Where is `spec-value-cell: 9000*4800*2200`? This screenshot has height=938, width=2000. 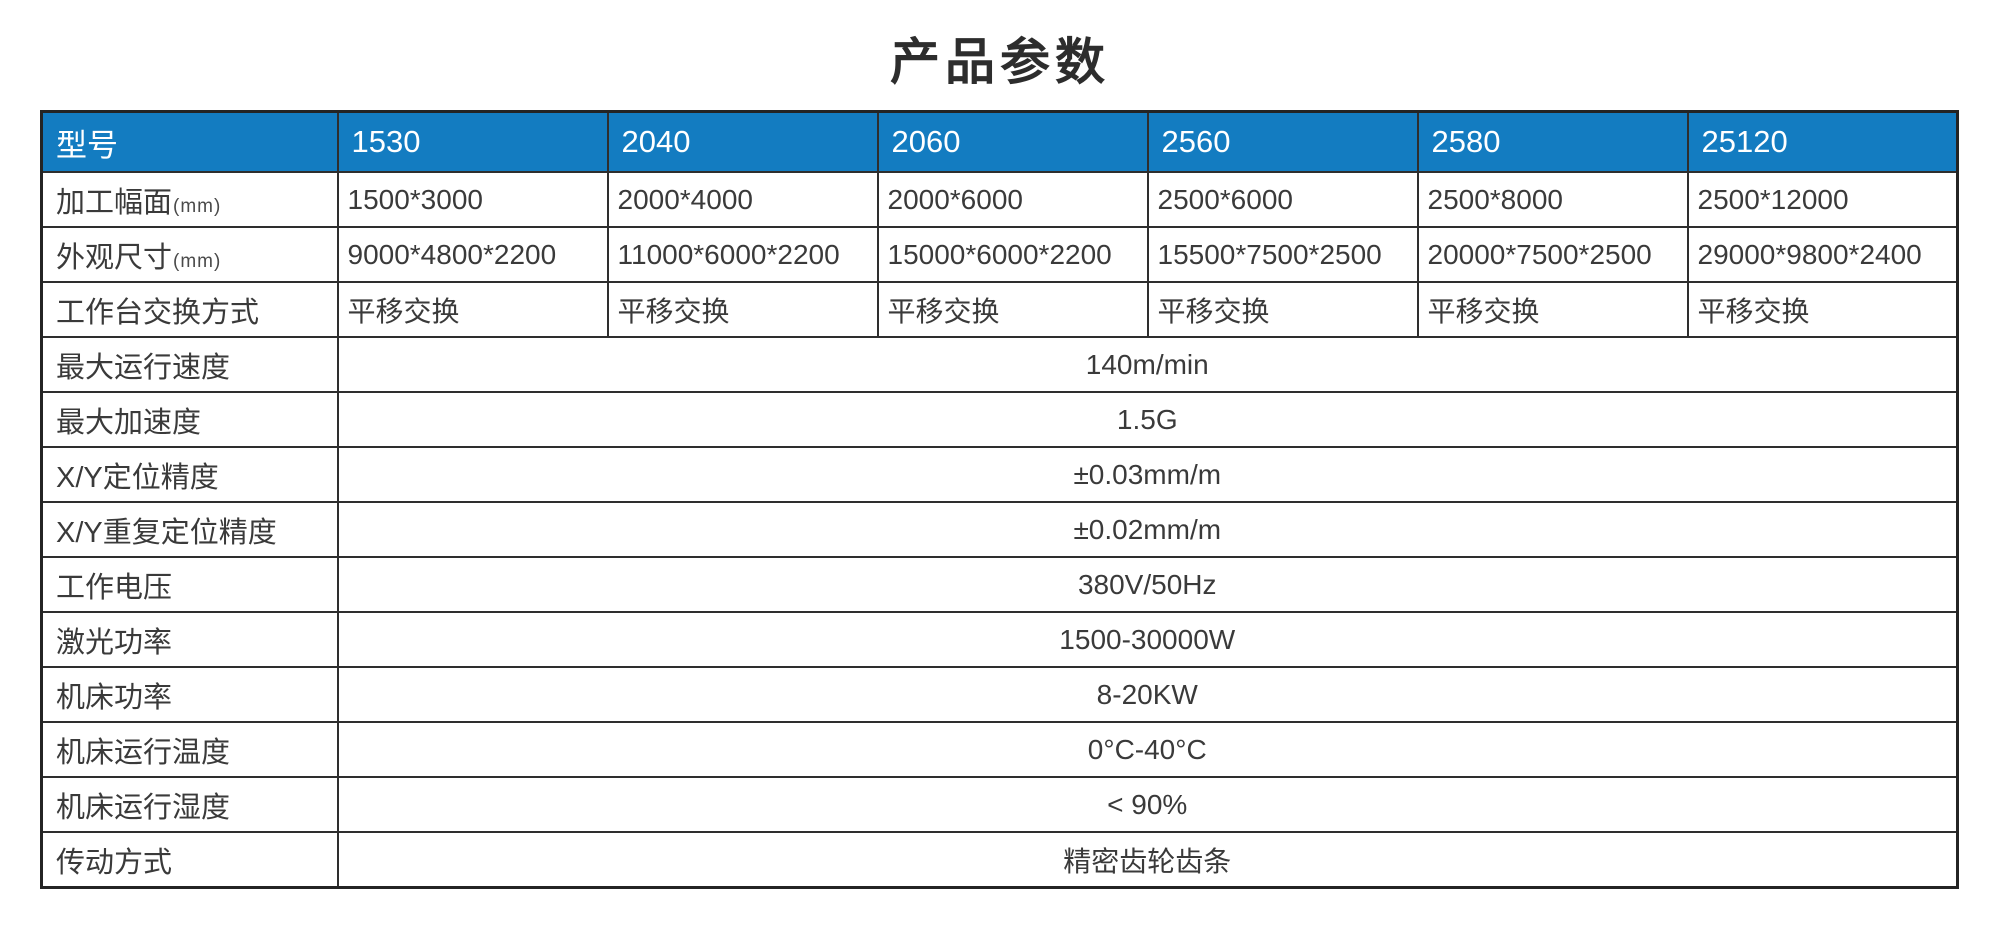 spec-value-cell: 9000*4800*2200 is located at coordinates (472, 254).